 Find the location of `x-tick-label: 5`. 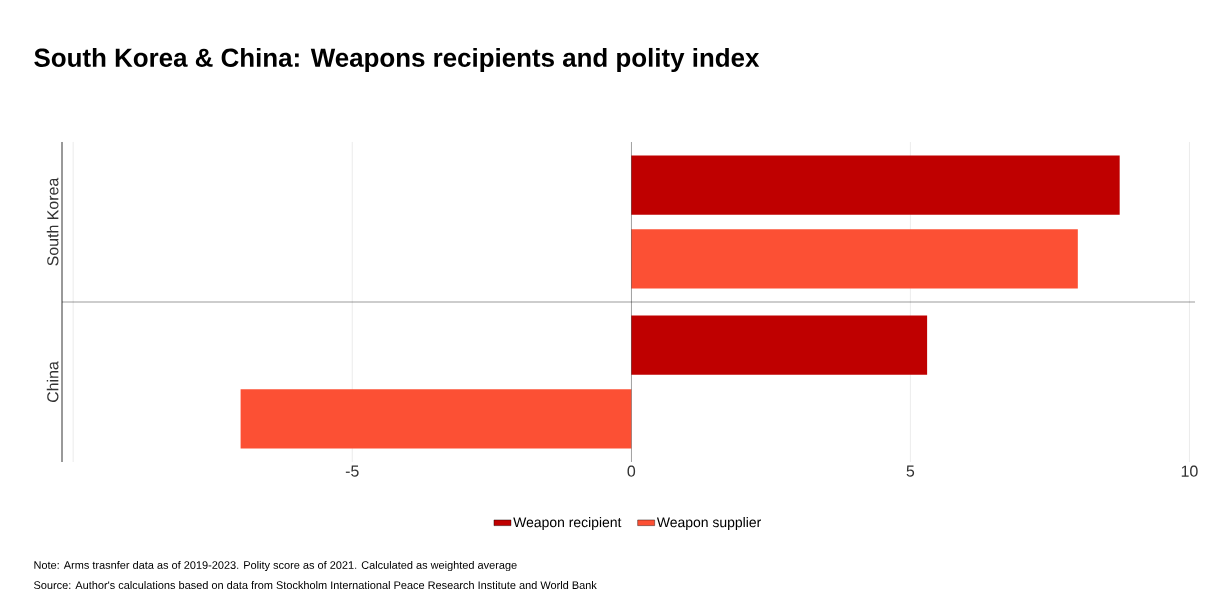

x-tick-label: 5 is located at coordinates (910, 471).